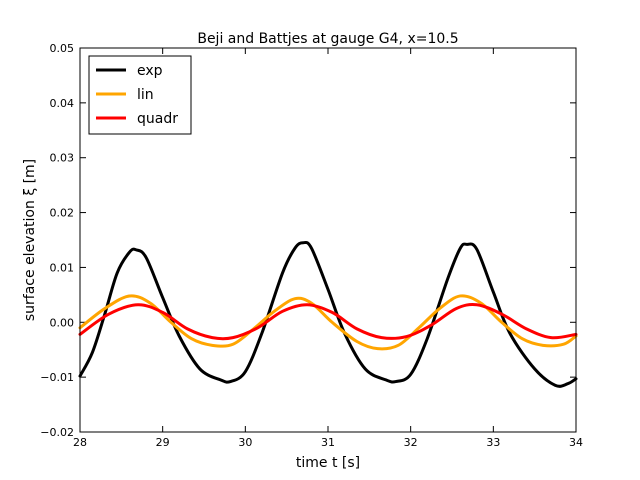  What do you see at coordinates (150, 71) in the screenshot?
I see `legend-label-exp: exp` at bounding box center [150, 71].